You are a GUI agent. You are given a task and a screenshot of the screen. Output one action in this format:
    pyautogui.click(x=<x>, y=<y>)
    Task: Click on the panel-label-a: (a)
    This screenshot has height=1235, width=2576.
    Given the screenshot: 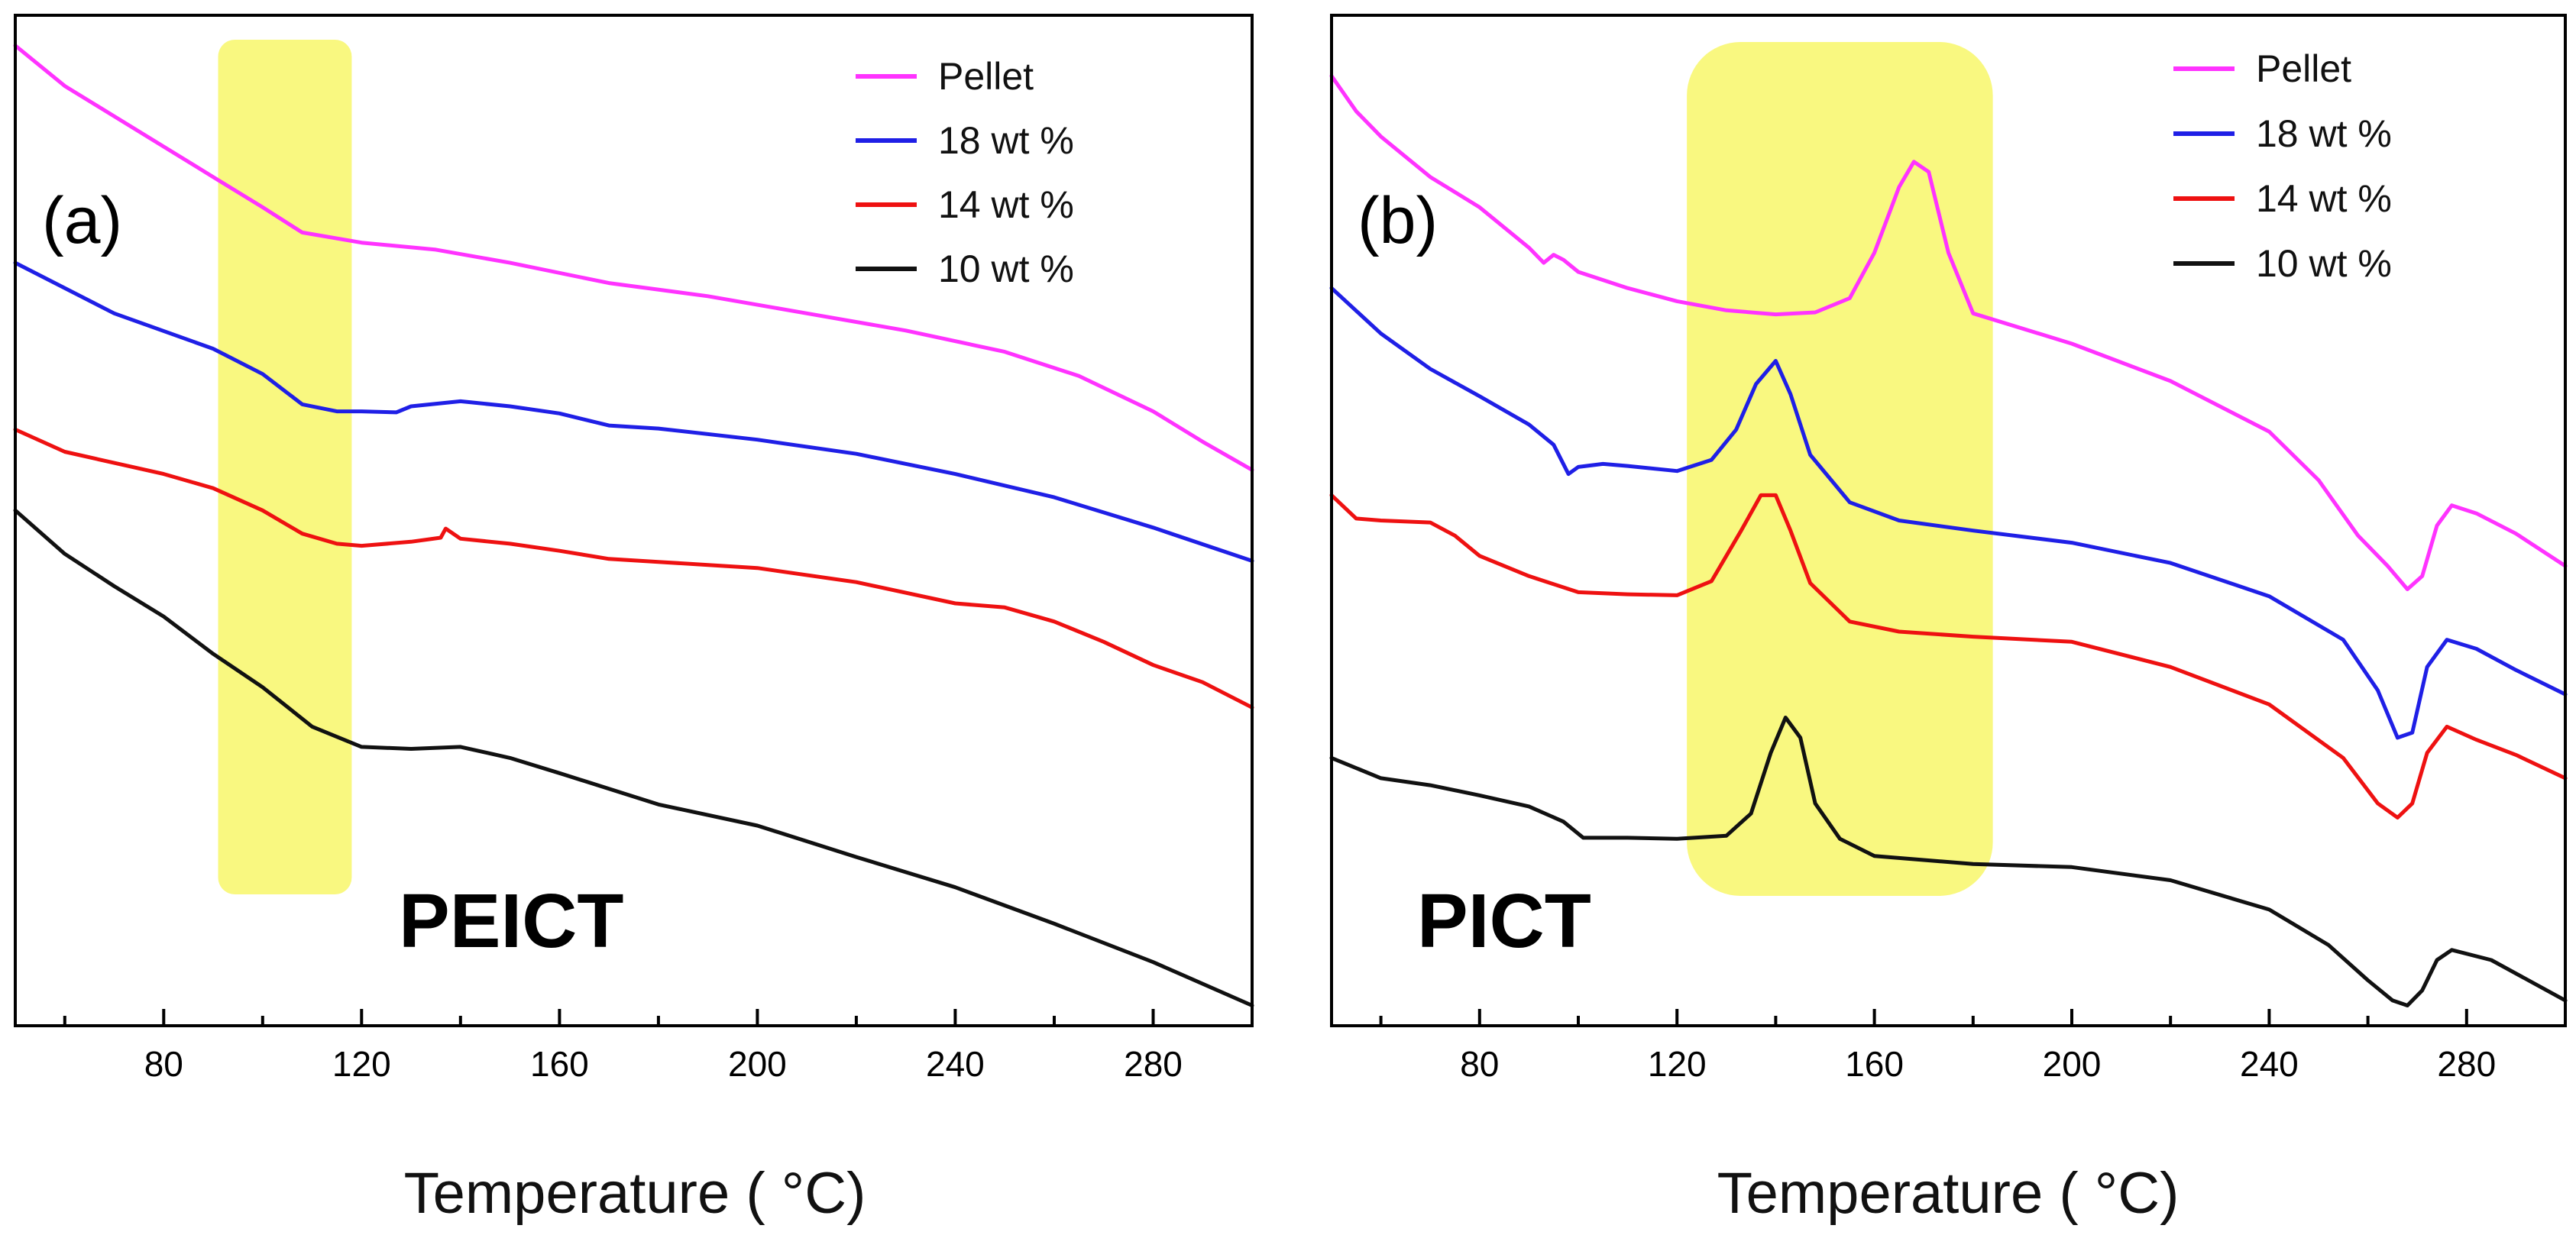 What is the action you would take?
    pyautogui.click(x=82, y=220)
    